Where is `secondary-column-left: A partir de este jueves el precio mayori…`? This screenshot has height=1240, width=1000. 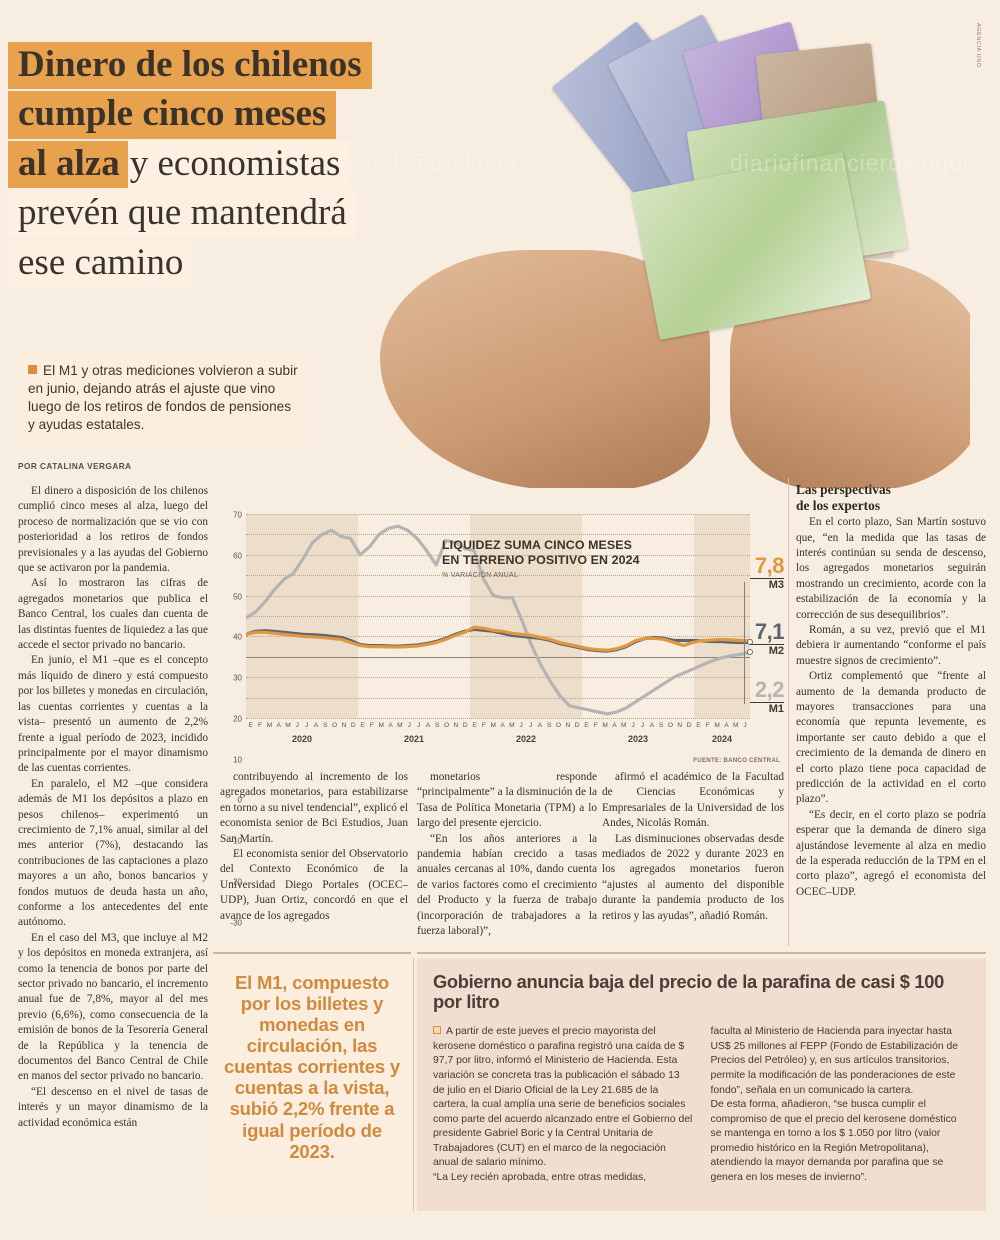
secondary-column-left: A partir de este jueves el precio mayori… is located at coordinates (563, 1105).